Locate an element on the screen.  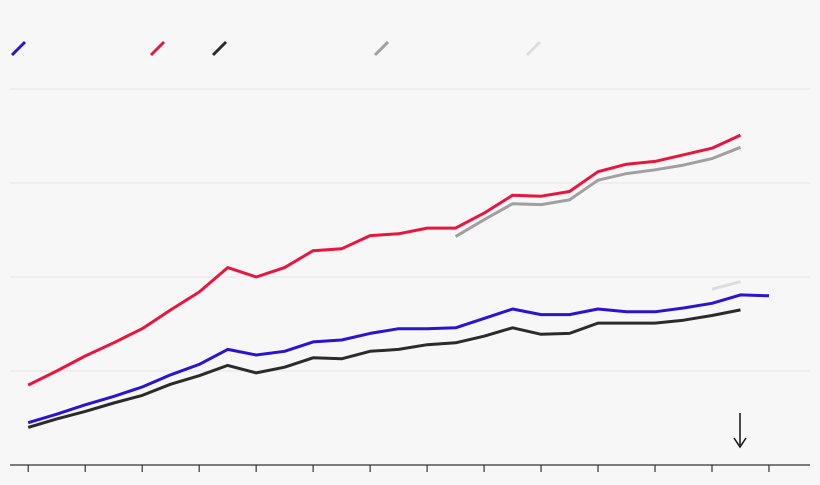
annotation-arrow is located at coordinates (740, 431).